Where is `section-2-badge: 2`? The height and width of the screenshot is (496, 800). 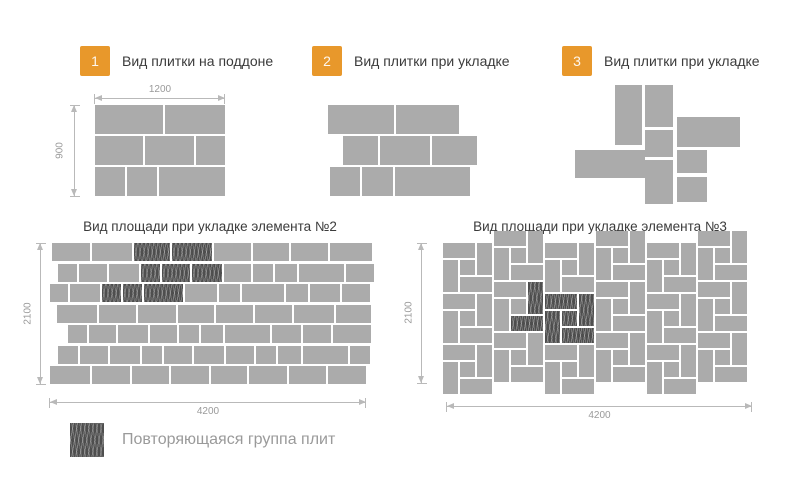 section-2-badge: 2 is located at coordinates (327, 61).